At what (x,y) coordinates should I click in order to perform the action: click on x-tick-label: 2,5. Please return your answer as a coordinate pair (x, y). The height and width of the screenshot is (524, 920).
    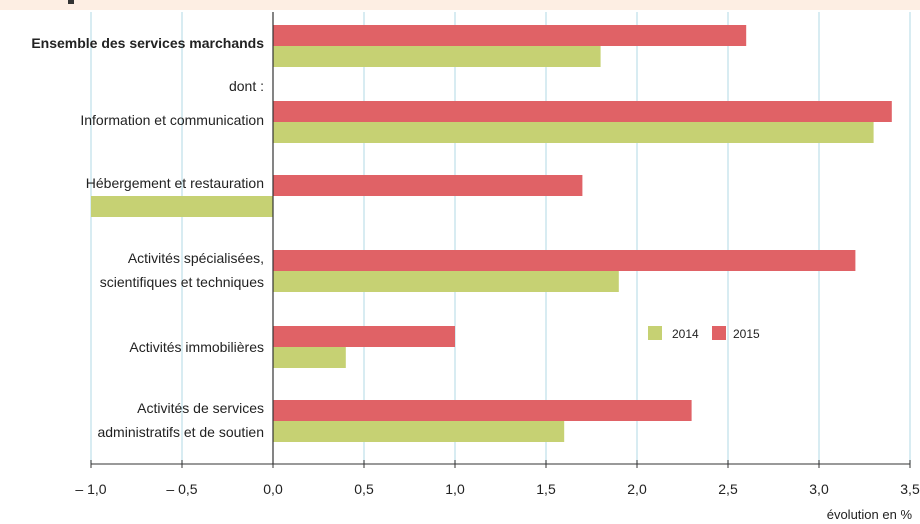
    Looking at the image, I should click on (728, 489).